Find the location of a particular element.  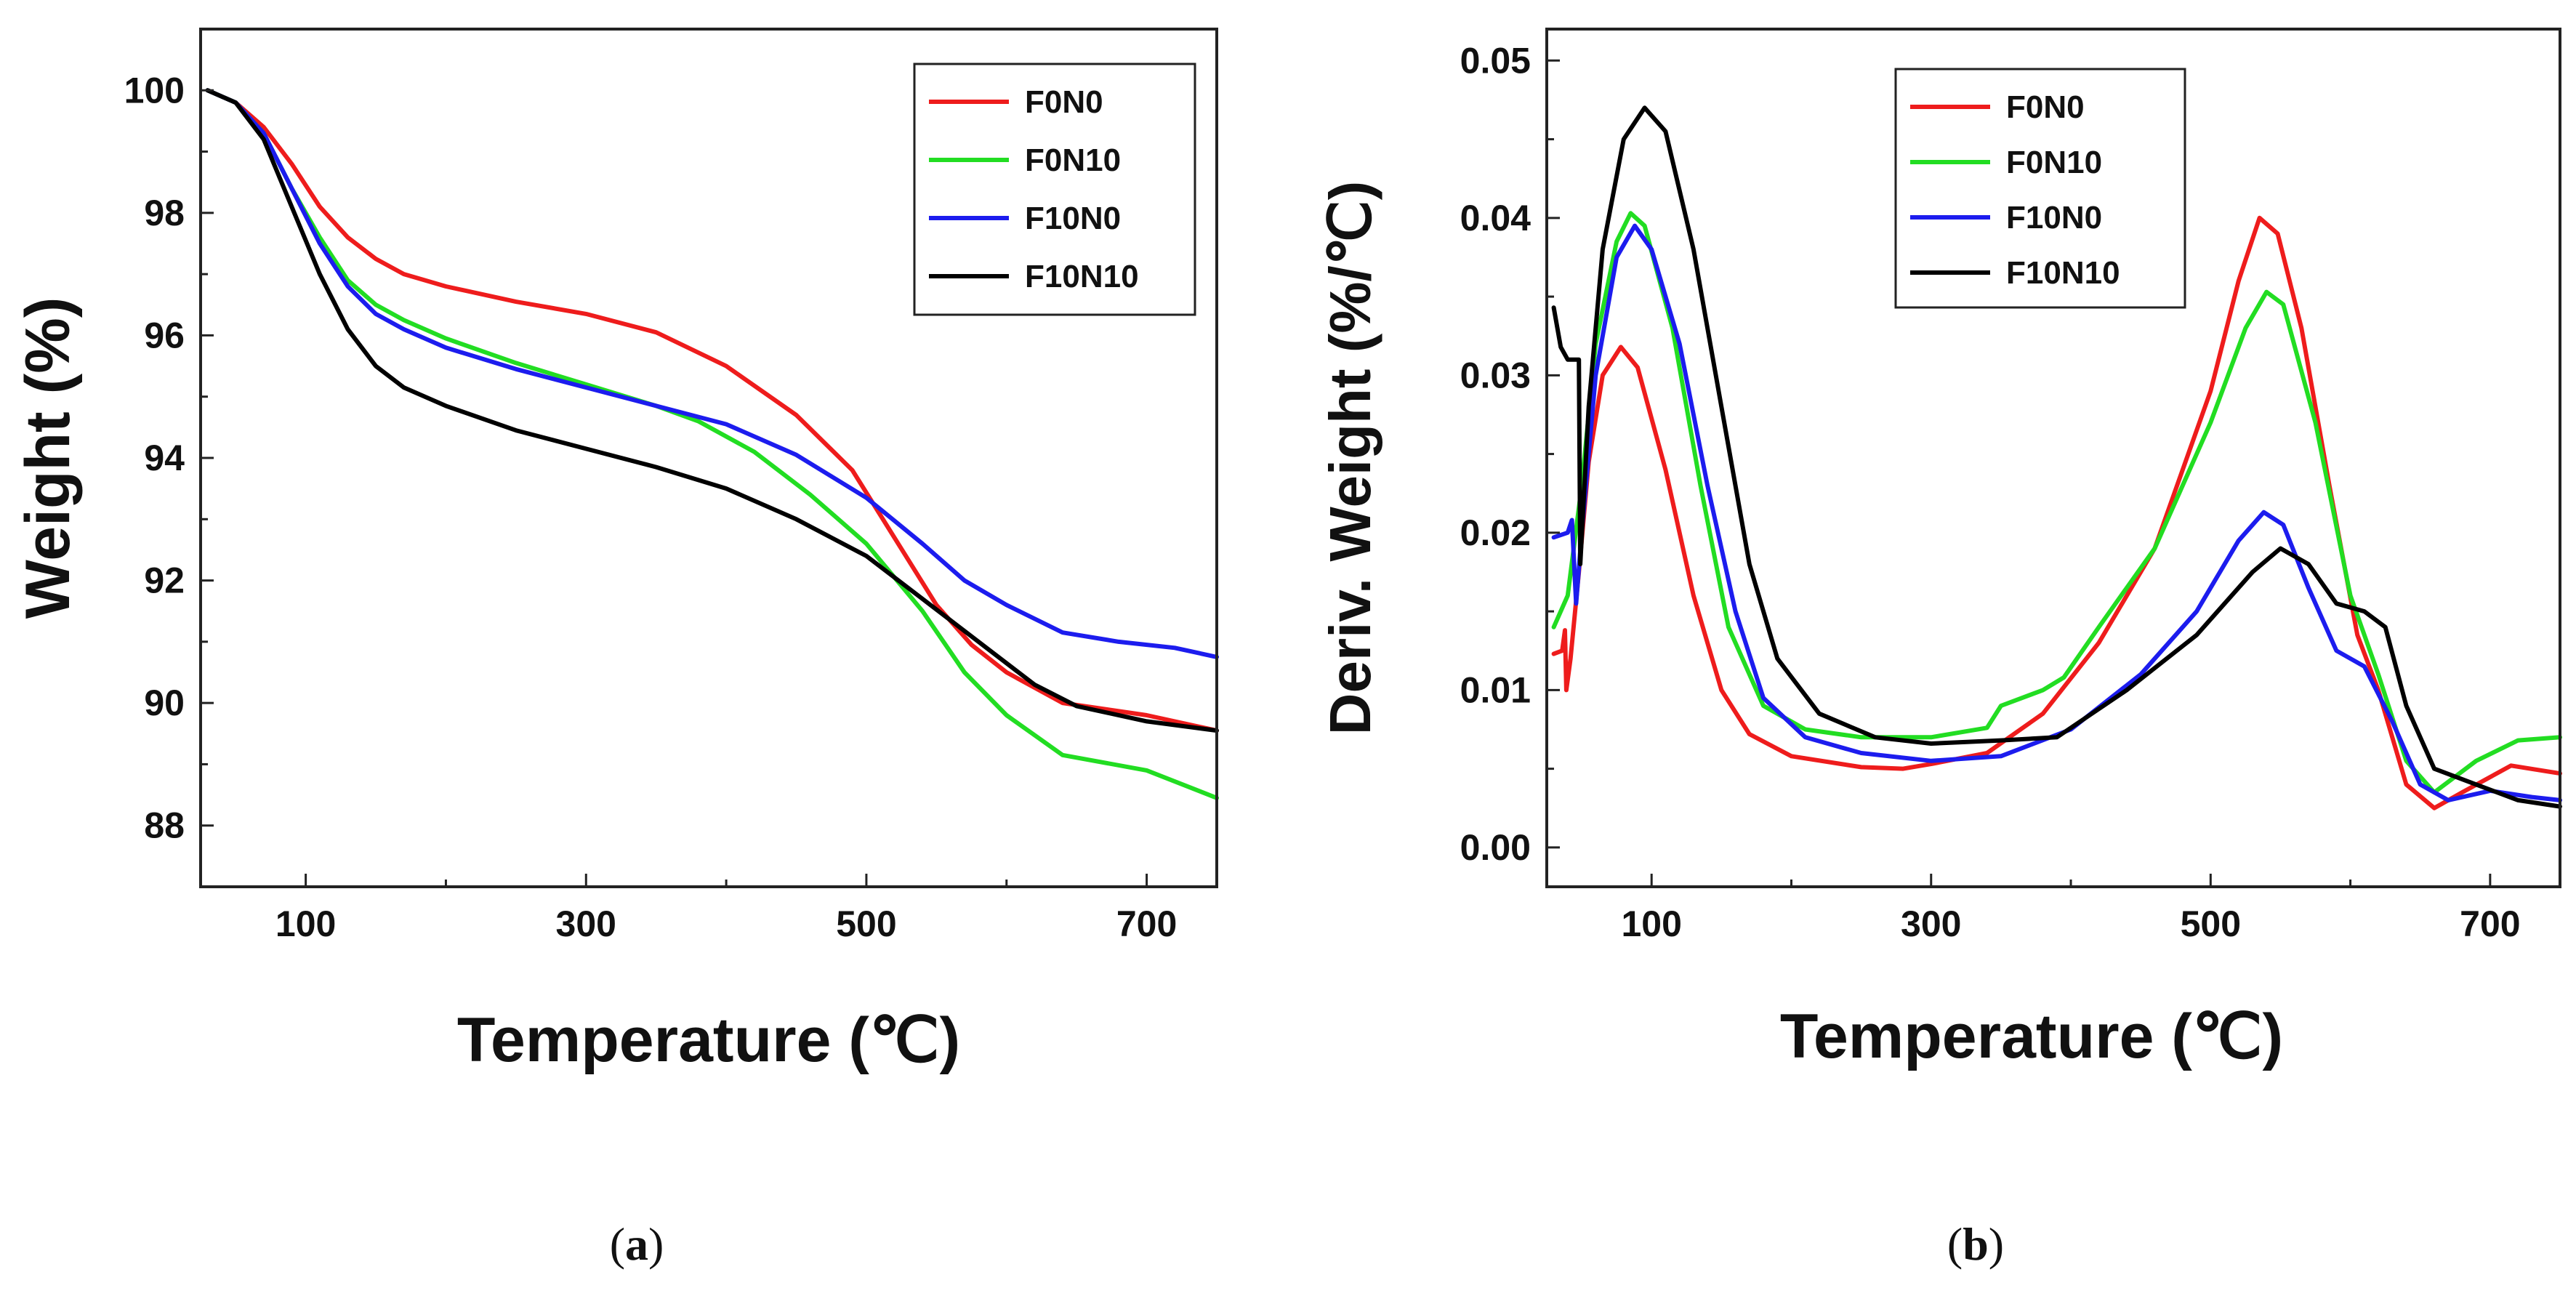

panel-a-legend-box is located at coordinates (1054, 189).